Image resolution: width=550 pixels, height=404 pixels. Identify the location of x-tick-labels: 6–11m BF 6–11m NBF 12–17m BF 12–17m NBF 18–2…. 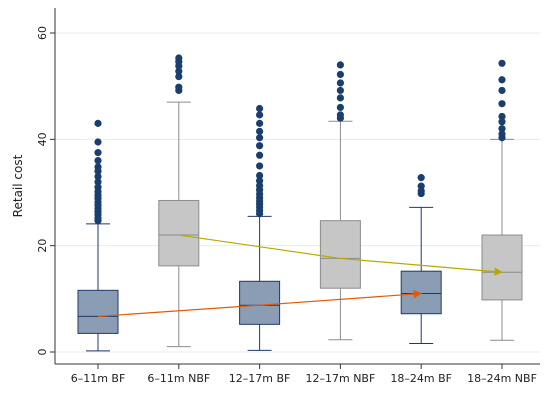
(304, 378).